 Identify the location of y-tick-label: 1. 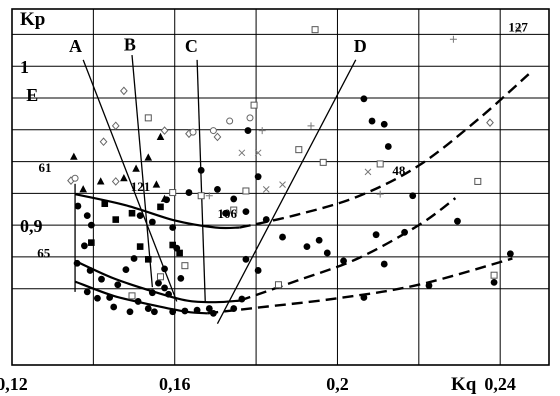
(24, 67).